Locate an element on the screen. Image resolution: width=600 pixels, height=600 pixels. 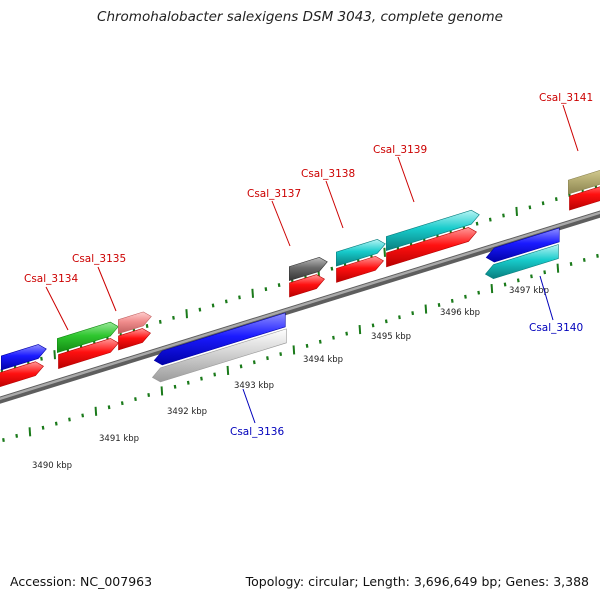
gene-arrow-red-left is located at coordinates (22, 374).